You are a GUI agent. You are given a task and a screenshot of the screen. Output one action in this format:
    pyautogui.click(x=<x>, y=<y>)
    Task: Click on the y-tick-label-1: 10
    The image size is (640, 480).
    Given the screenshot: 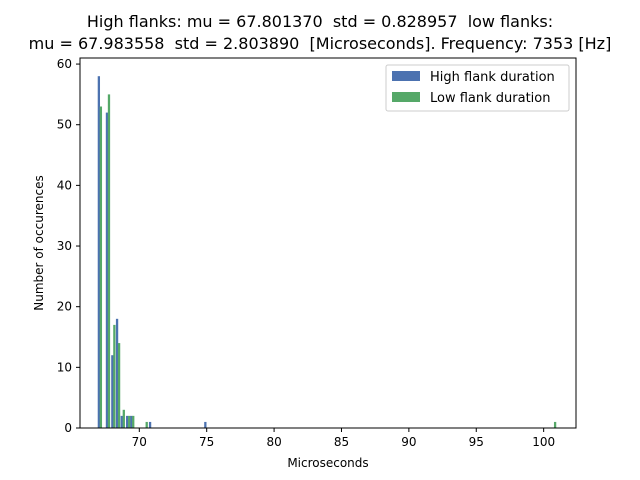 What is the action you would take?
    pyautogui.click(x=64, y=367)
    